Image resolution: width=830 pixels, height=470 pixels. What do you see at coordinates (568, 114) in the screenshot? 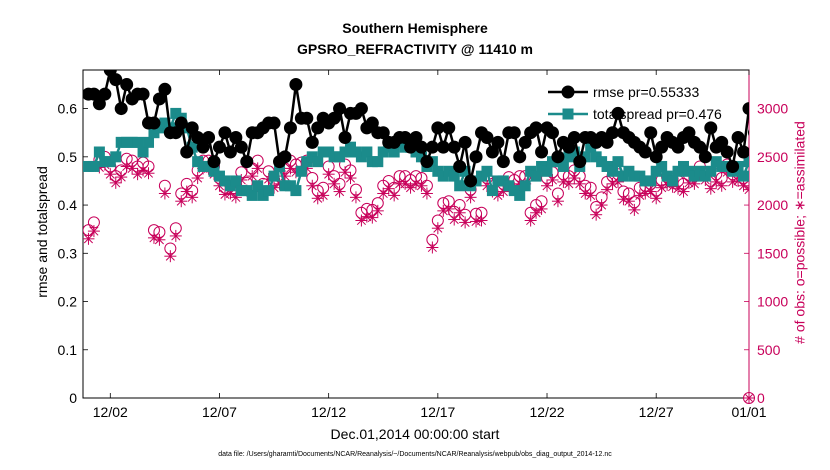
I see `legend-totalspread-marker` at bounding box center [568, 114].